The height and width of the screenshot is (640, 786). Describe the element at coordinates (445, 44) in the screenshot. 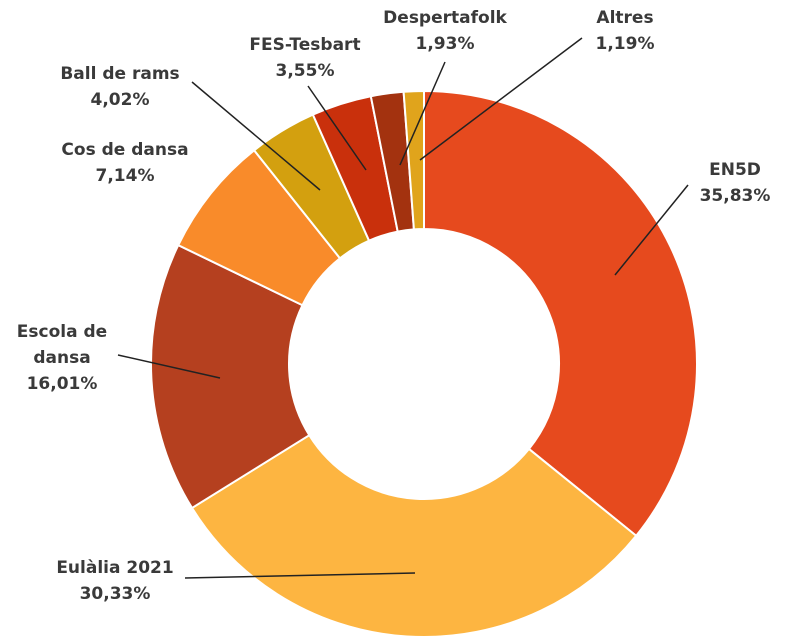

I see `value-label: 1,93%` at that location.